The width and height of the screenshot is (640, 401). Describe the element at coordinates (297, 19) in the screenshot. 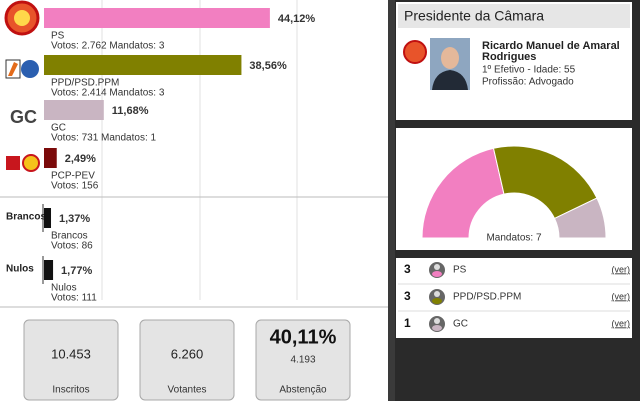

I see `percent-label: 44,12%` at that location.